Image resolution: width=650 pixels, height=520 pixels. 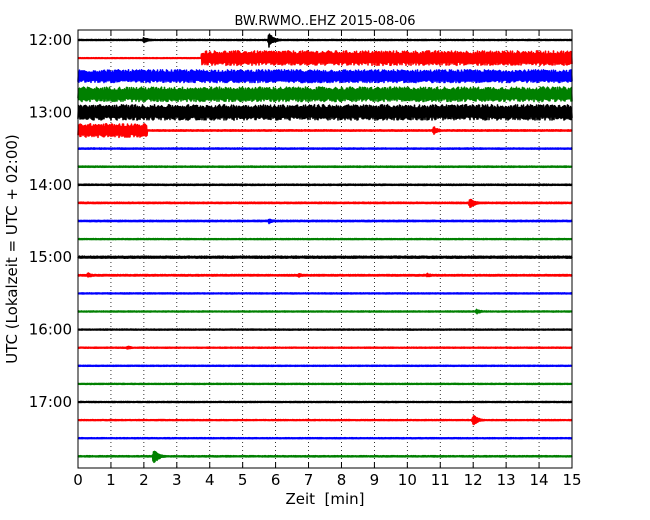 What do you see at coordinates (324, 499) in the screenshot?
I see `x-axis-label: Zeit [min]` at bounding box center [324, 499].